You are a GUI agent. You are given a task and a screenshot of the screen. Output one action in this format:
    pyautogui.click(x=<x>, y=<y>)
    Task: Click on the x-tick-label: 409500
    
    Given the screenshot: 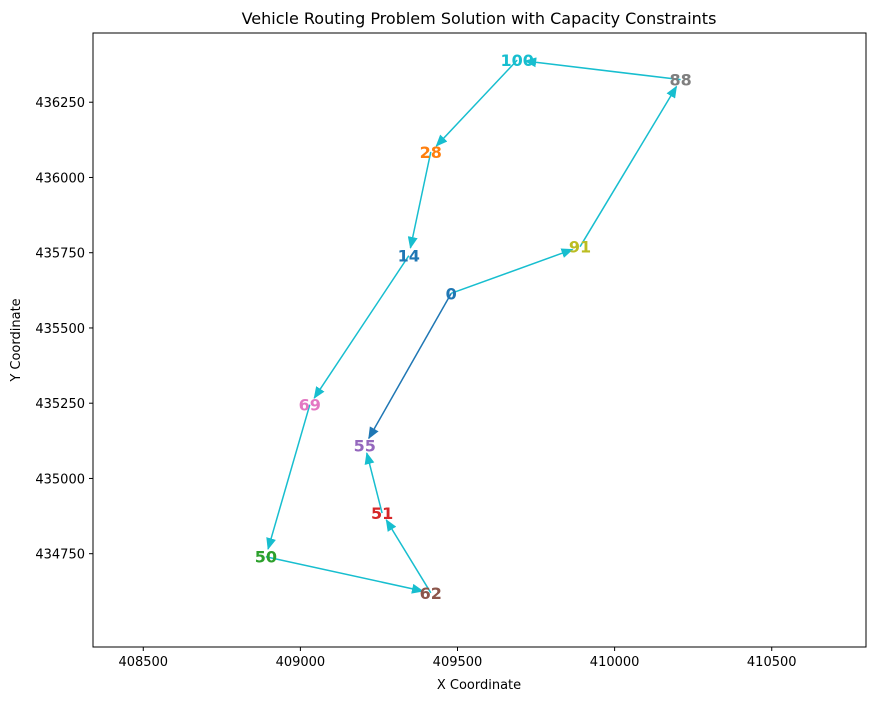 What is the action you would take?
    pyautogui.click(x=458, y=662)
    